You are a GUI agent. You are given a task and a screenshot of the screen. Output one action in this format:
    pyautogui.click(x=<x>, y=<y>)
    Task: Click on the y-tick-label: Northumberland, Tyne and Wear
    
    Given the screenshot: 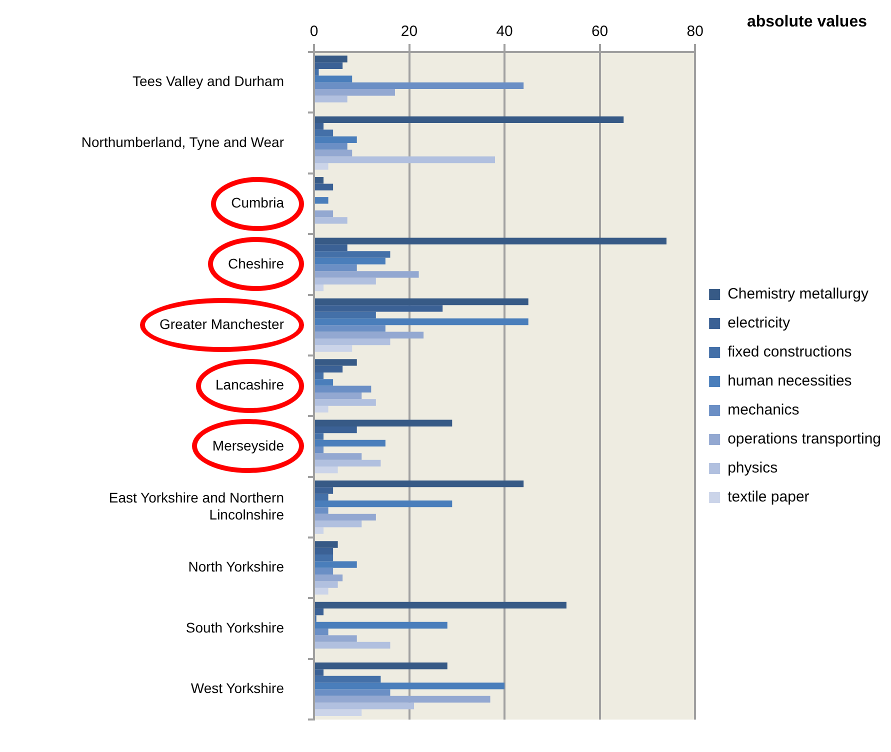 What is the action you would take?
    pyautogui.click(x=182, y=142)
    